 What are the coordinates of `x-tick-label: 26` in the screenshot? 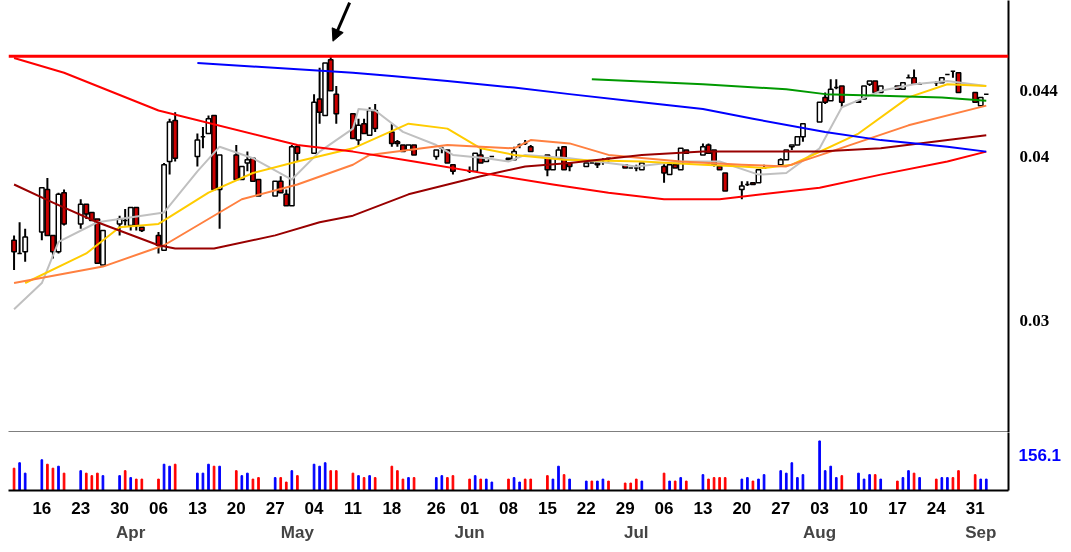 It's located at (436, 508).